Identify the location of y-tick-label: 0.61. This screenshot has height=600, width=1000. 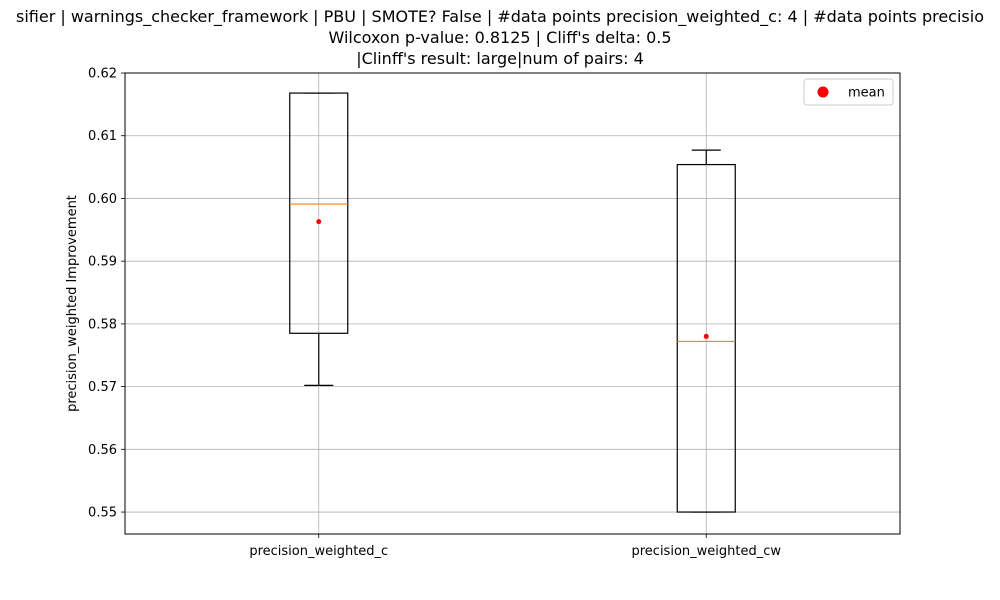
(102, 136).